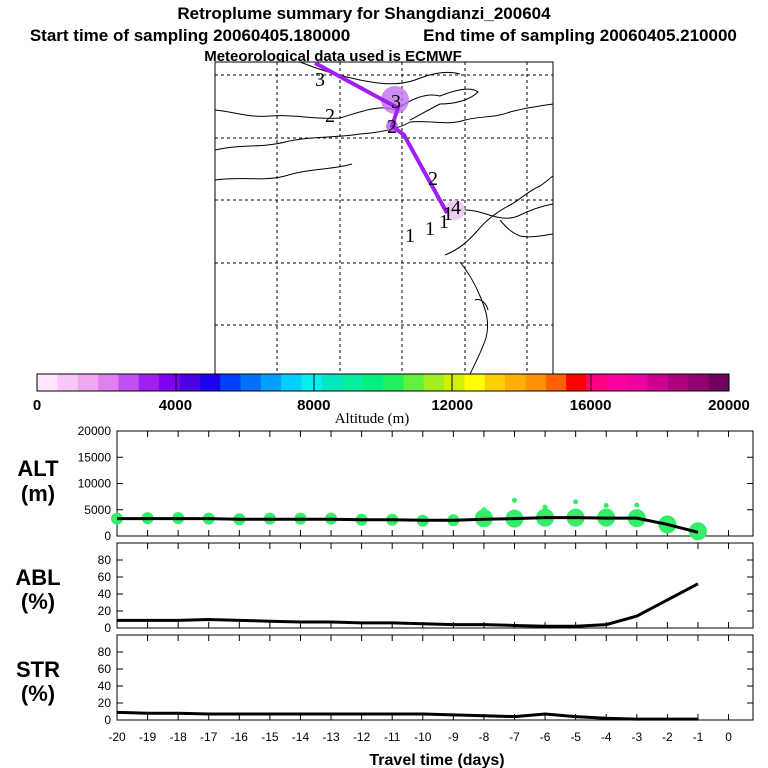 The image size is (768, 768). What do you see at coordinates (484, 737) in the screenshot?
I see `x-tick-label: -8` at bounding box center [484, 737].